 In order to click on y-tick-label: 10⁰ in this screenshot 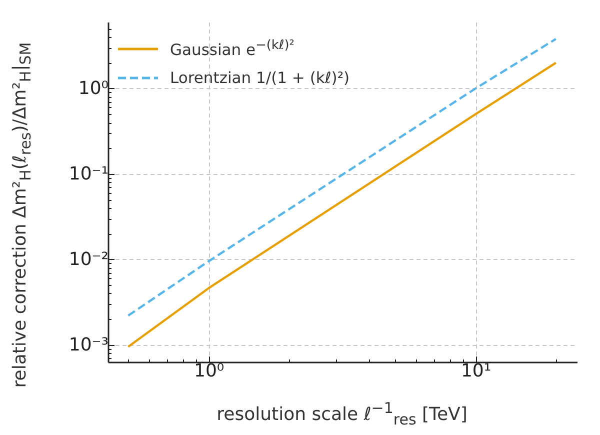, I will do `click(93, 88)`.